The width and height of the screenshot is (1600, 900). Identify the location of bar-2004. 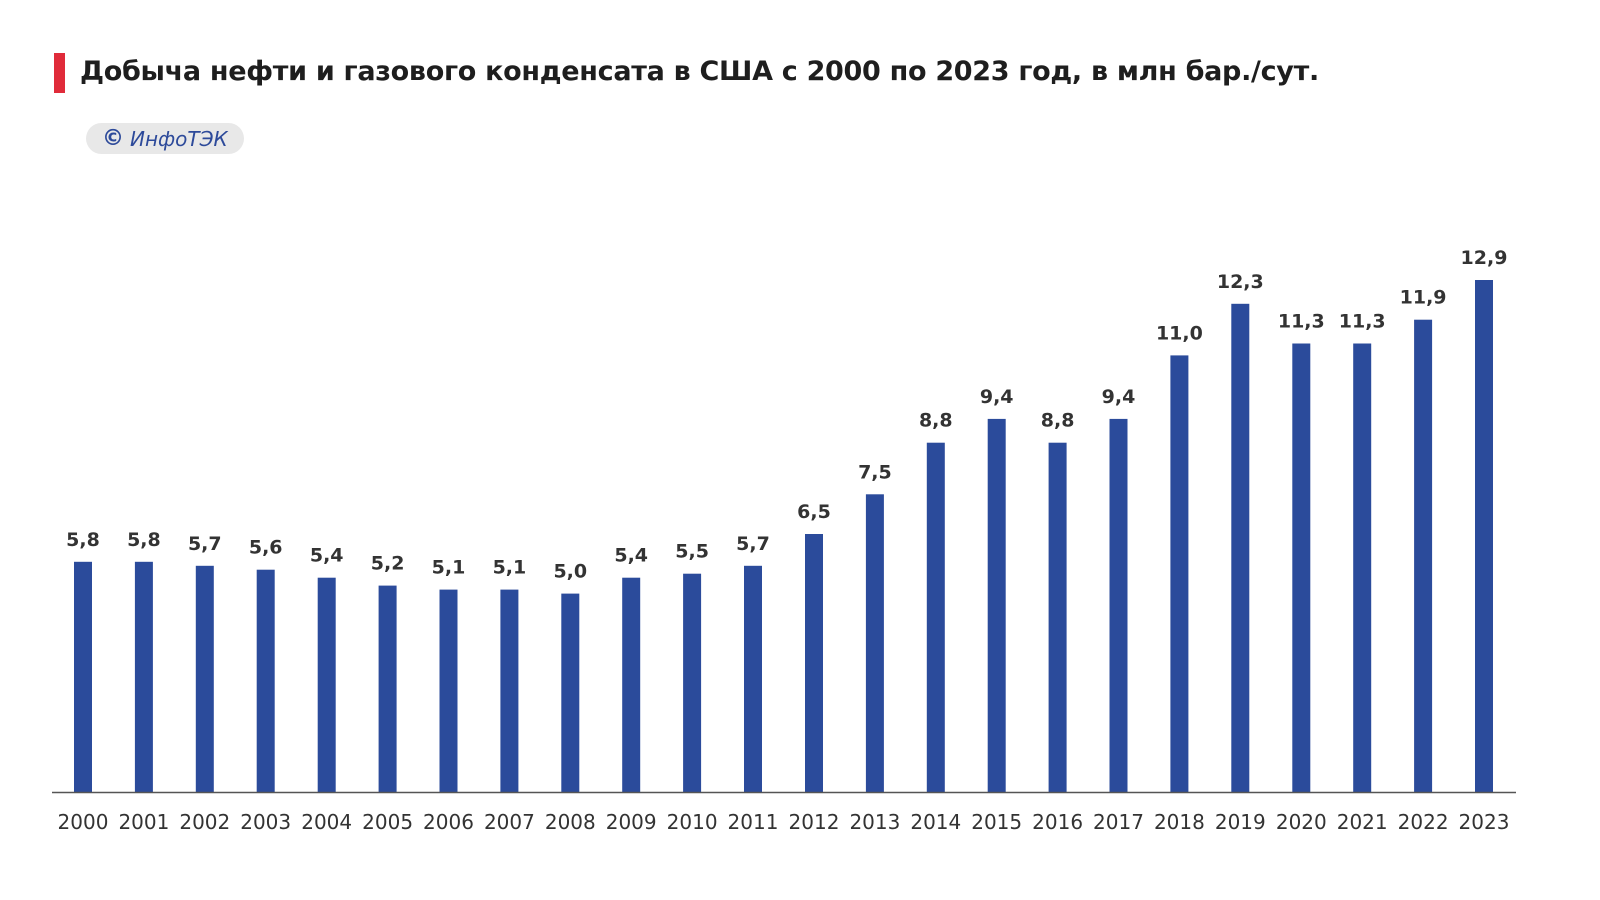
(326, 684).